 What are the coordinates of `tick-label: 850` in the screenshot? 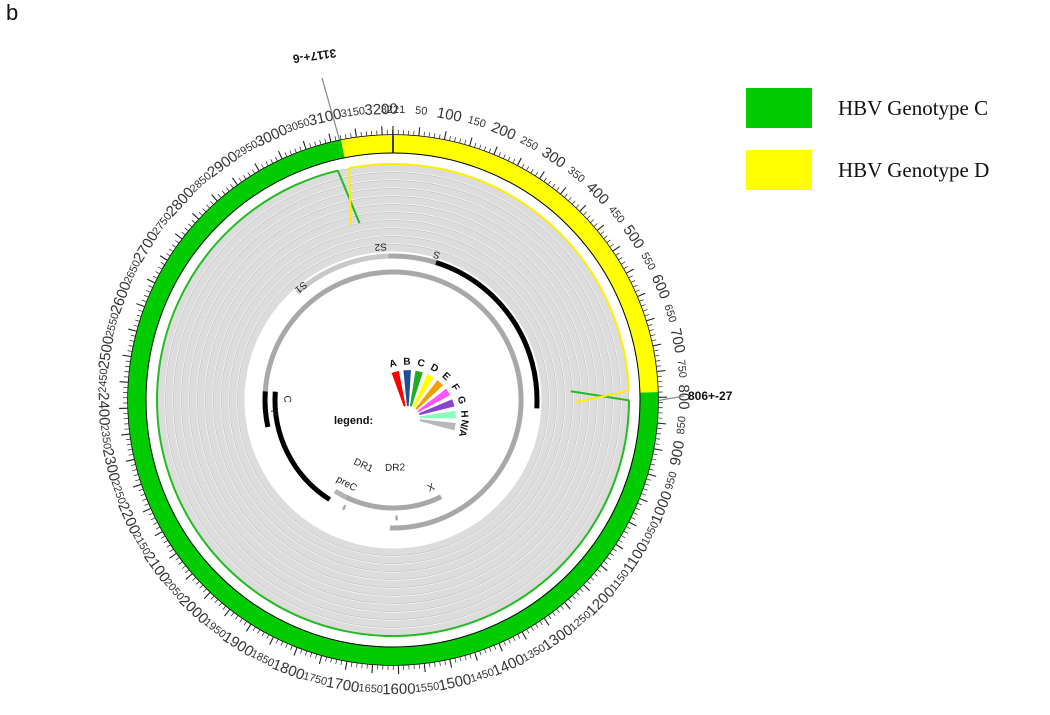 It's located at (682, 425).